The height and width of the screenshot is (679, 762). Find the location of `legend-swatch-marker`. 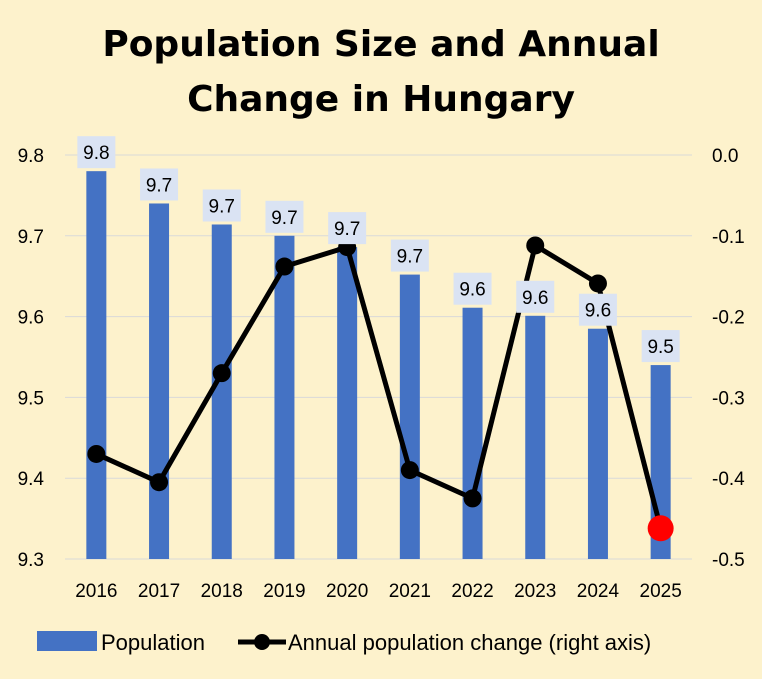

legend-swatch-marker is located at coordinates (262, 642).